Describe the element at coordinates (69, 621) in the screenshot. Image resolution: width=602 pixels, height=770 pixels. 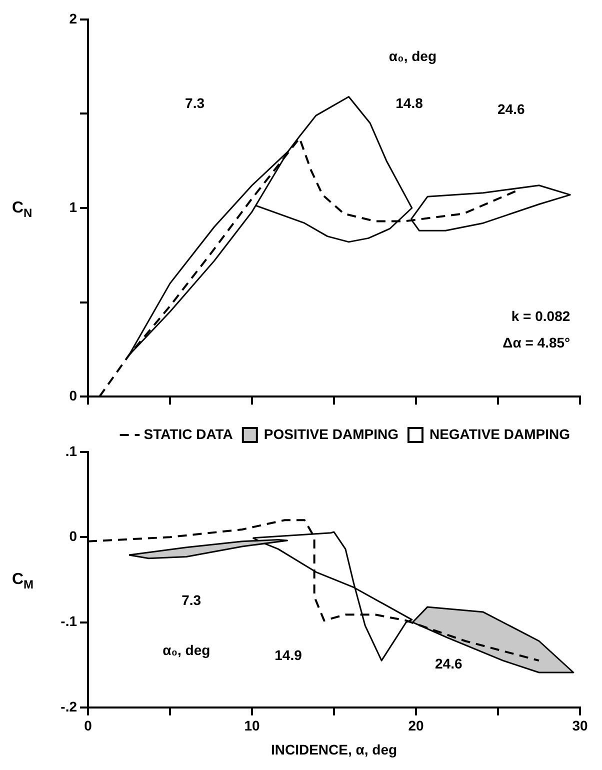
I see `y-tick-label: -.1` at that location.